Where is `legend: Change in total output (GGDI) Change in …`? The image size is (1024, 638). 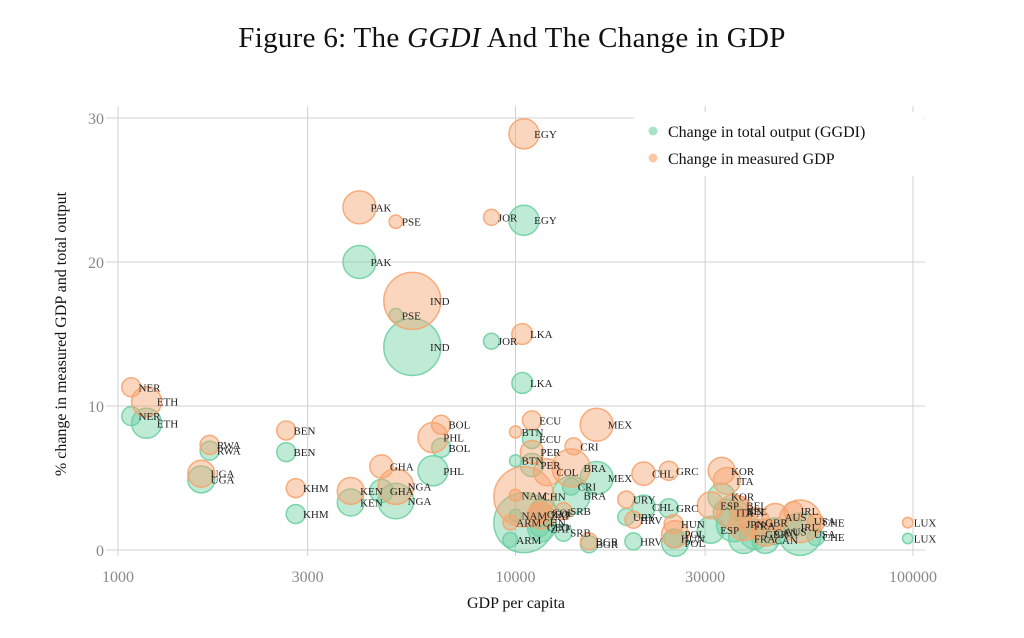
legend: Change in total output (GGDI) Change in … is located at coordinates (779, 144).